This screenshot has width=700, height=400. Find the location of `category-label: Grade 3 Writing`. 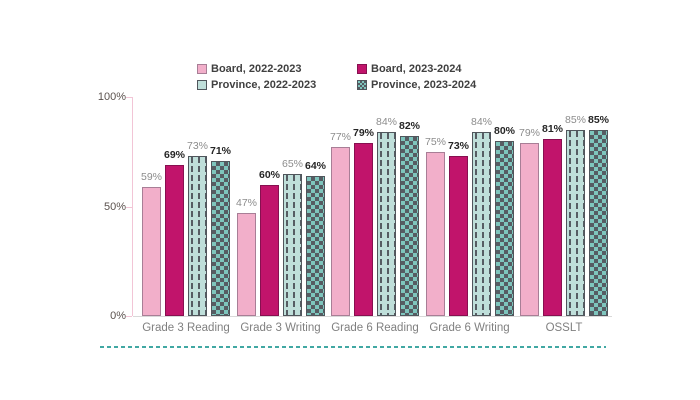

category-label: Grade 3 Writing is located at coordinates (280, 328).